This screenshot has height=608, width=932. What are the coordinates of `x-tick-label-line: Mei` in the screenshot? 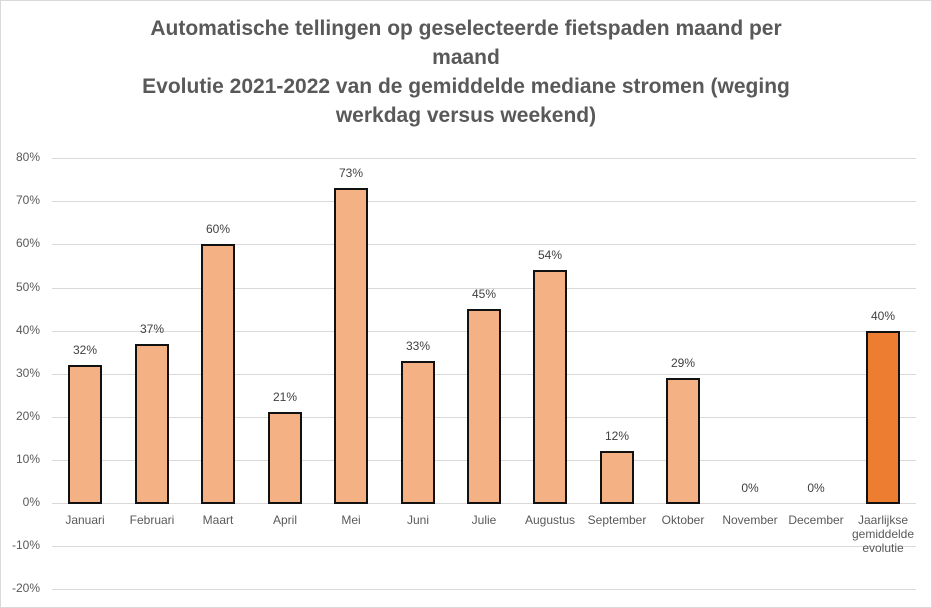 It's located at (351, 520).